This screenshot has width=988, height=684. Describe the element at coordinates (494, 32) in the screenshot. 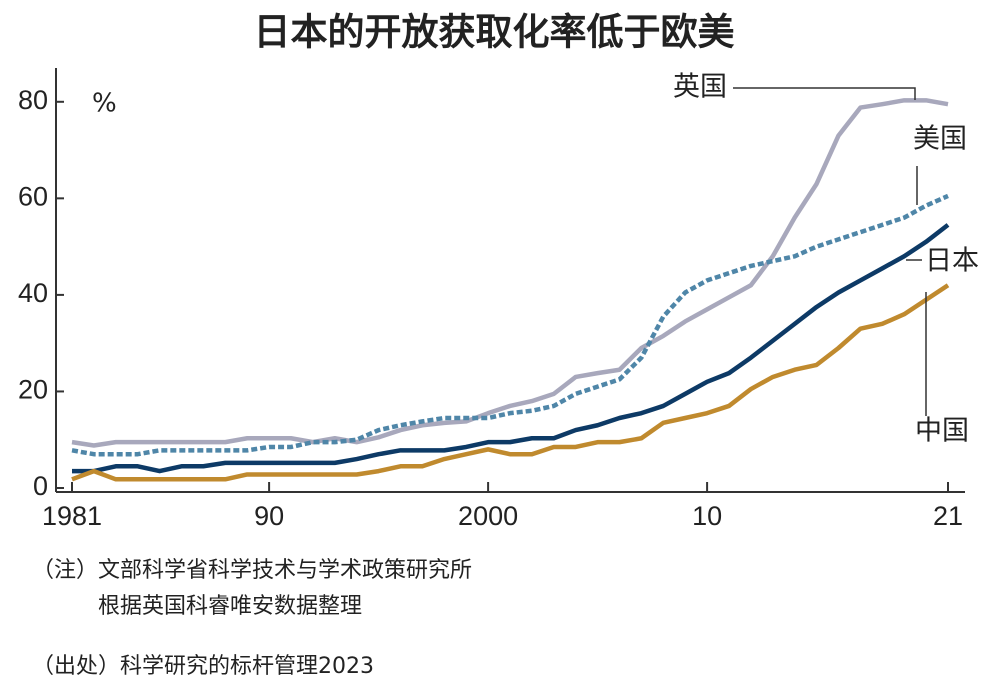

I see `chart-title: 日本的开放获取化率低于欧美` at that location.